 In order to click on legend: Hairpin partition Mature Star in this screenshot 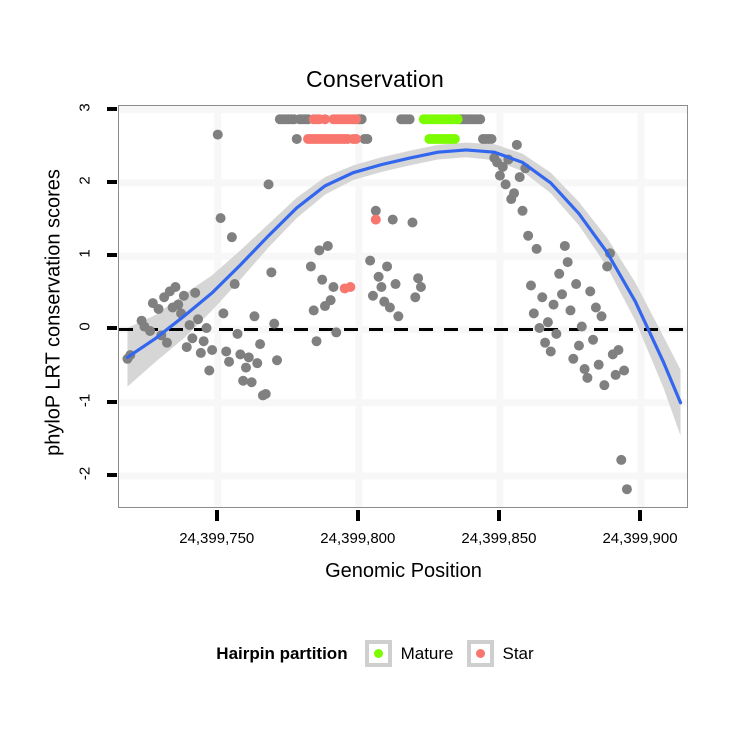, I will do `click(375, 653)`.